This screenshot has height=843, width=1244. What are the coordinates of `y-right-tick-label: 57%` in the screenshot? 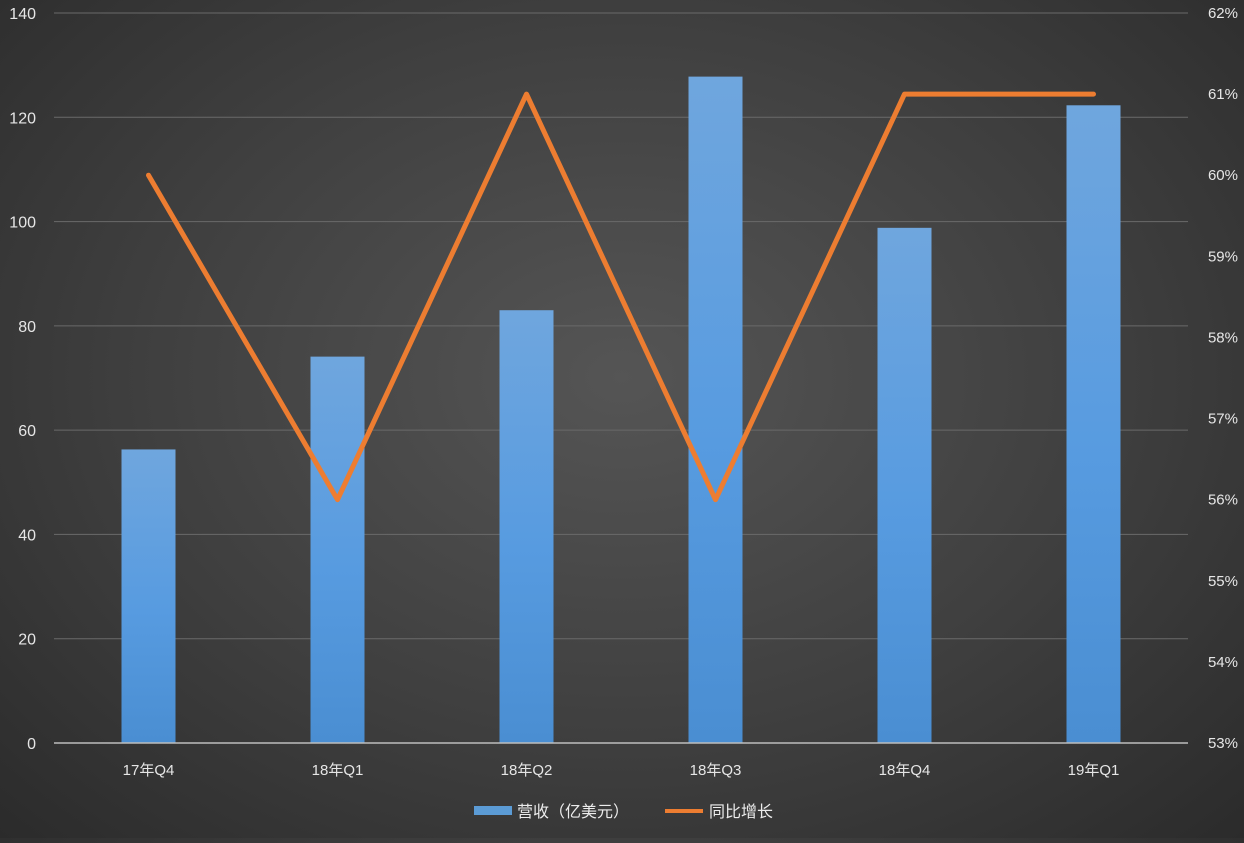 It's located at (1223, 419).